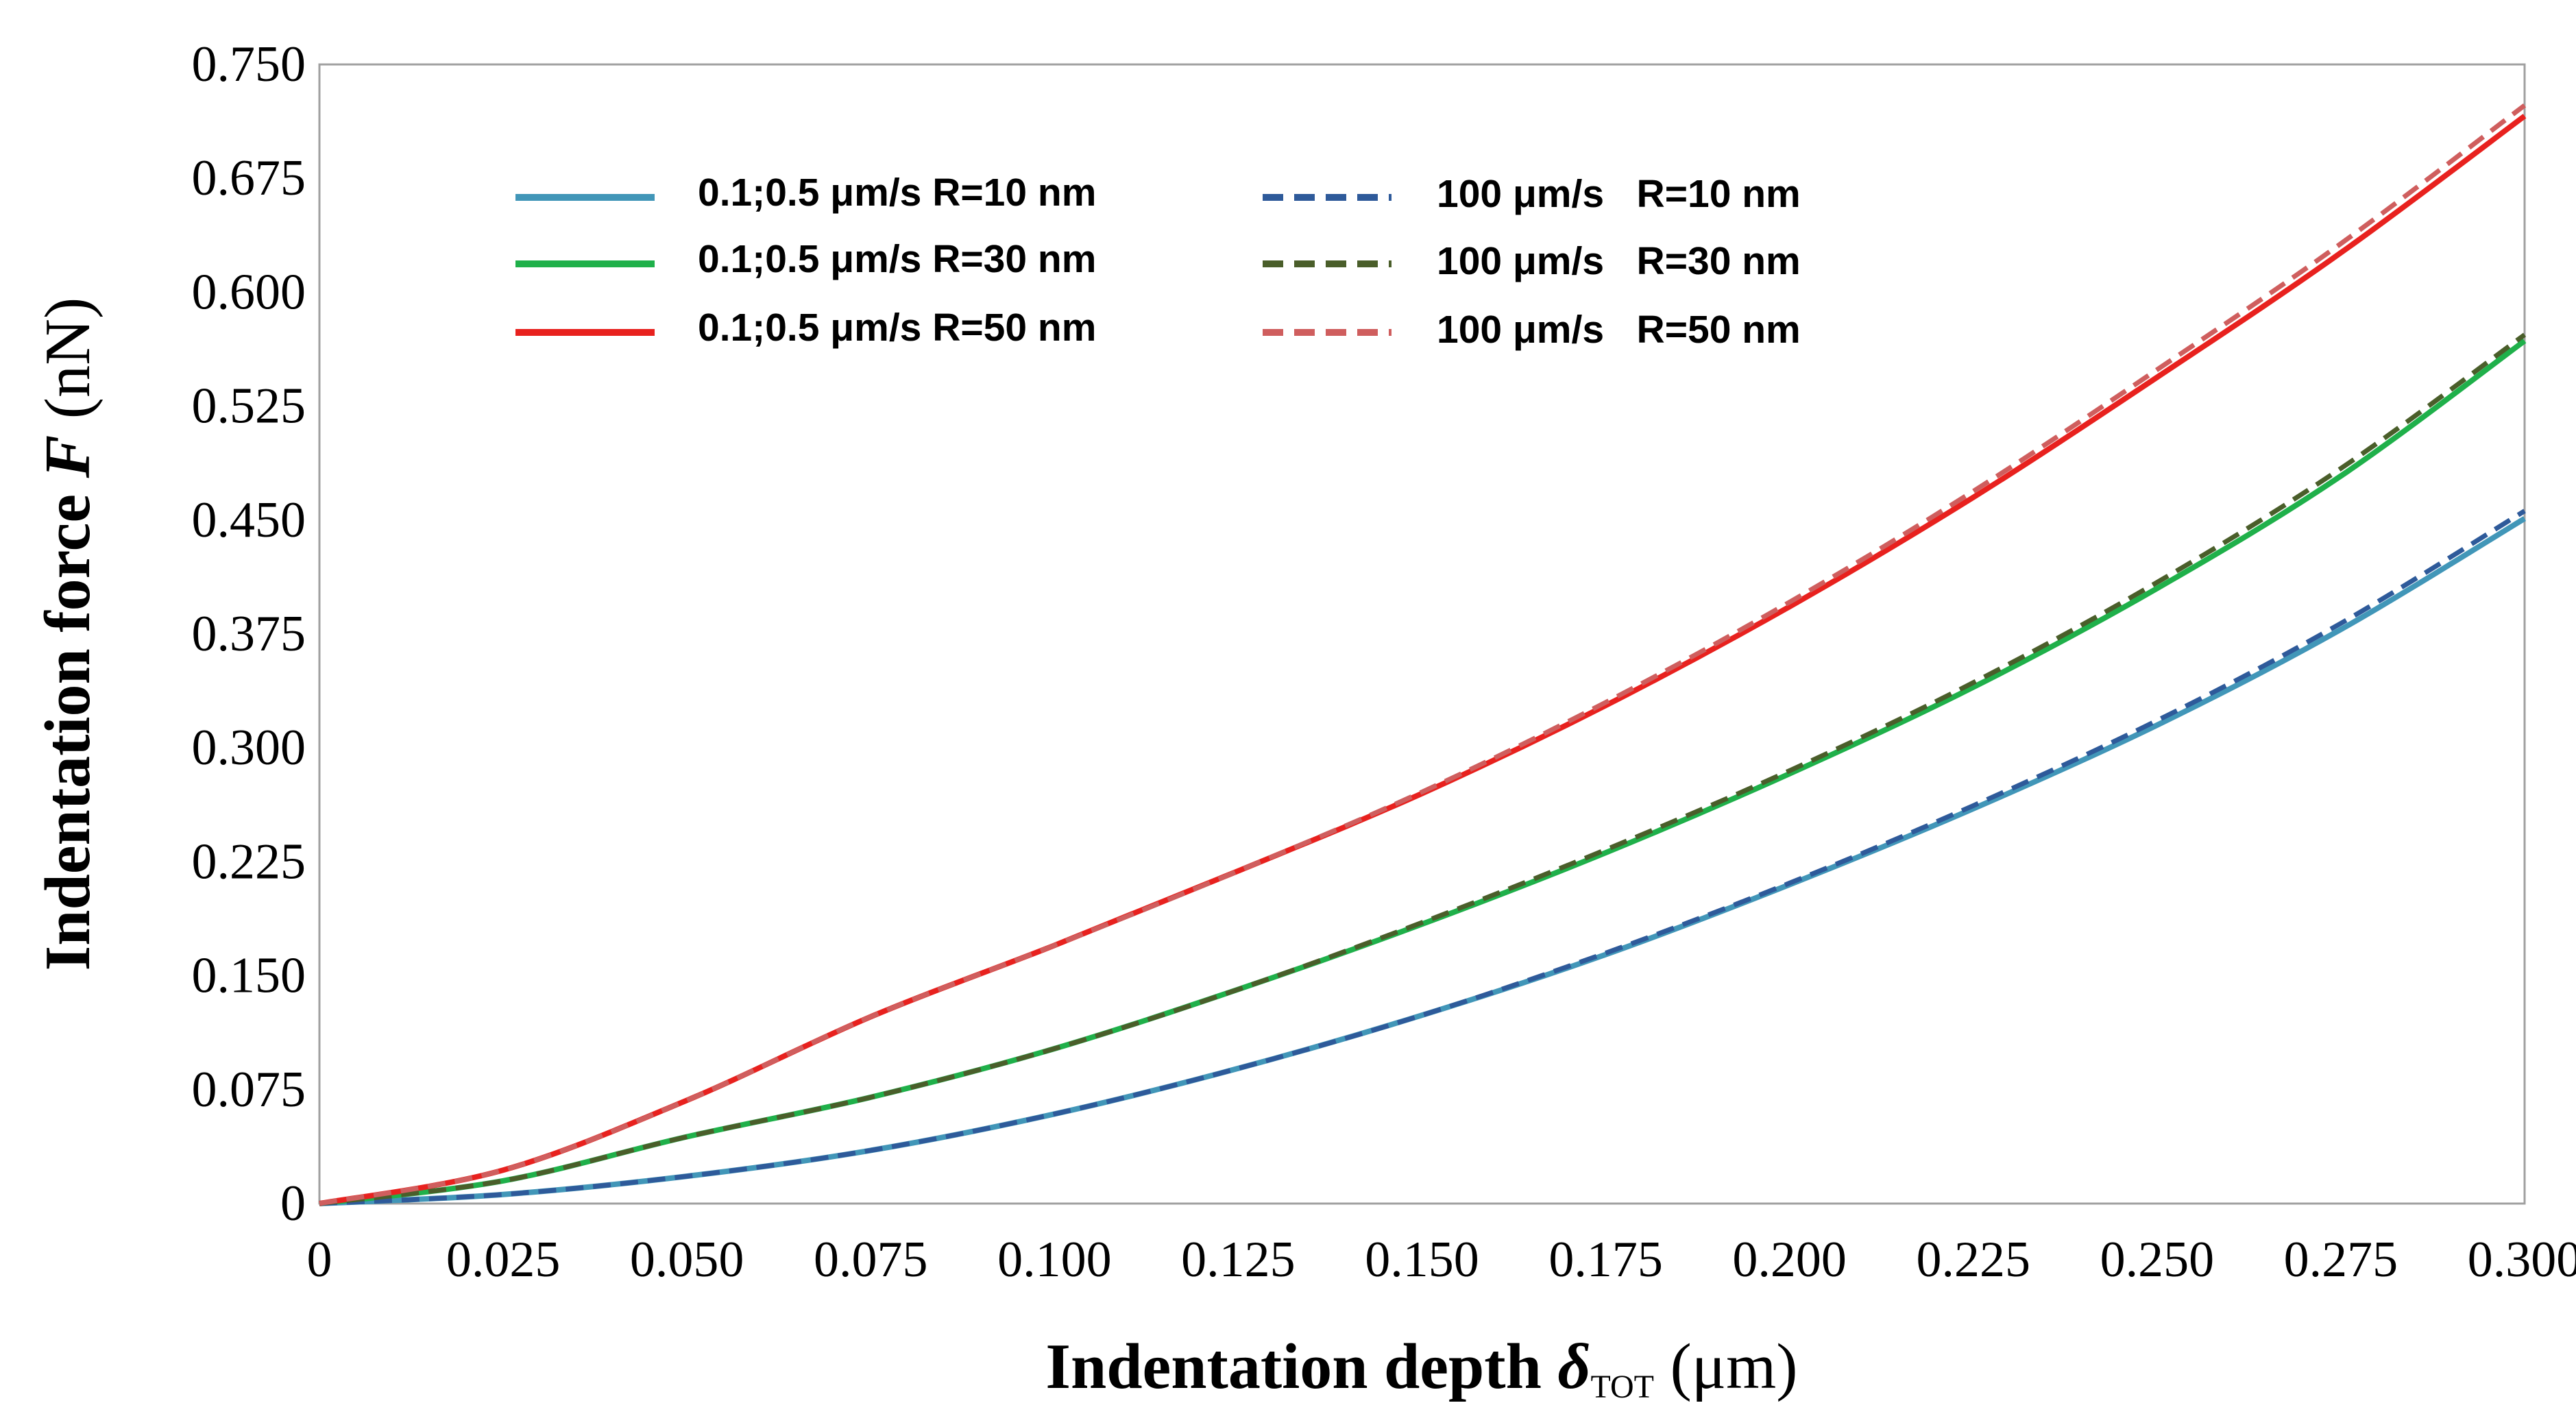 This screenshot has width=2576, height=1427. What do you see at coordinates (1422, 1260) in the screenshot?
I see `x-tick-label: 0.150` at bounding box center [1422, 1260].